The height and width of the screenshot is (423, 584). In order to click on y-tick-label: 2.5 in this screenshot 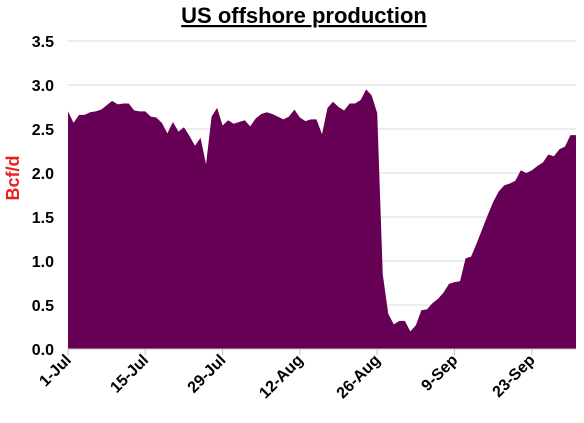, I will do `click(43, 130)`.